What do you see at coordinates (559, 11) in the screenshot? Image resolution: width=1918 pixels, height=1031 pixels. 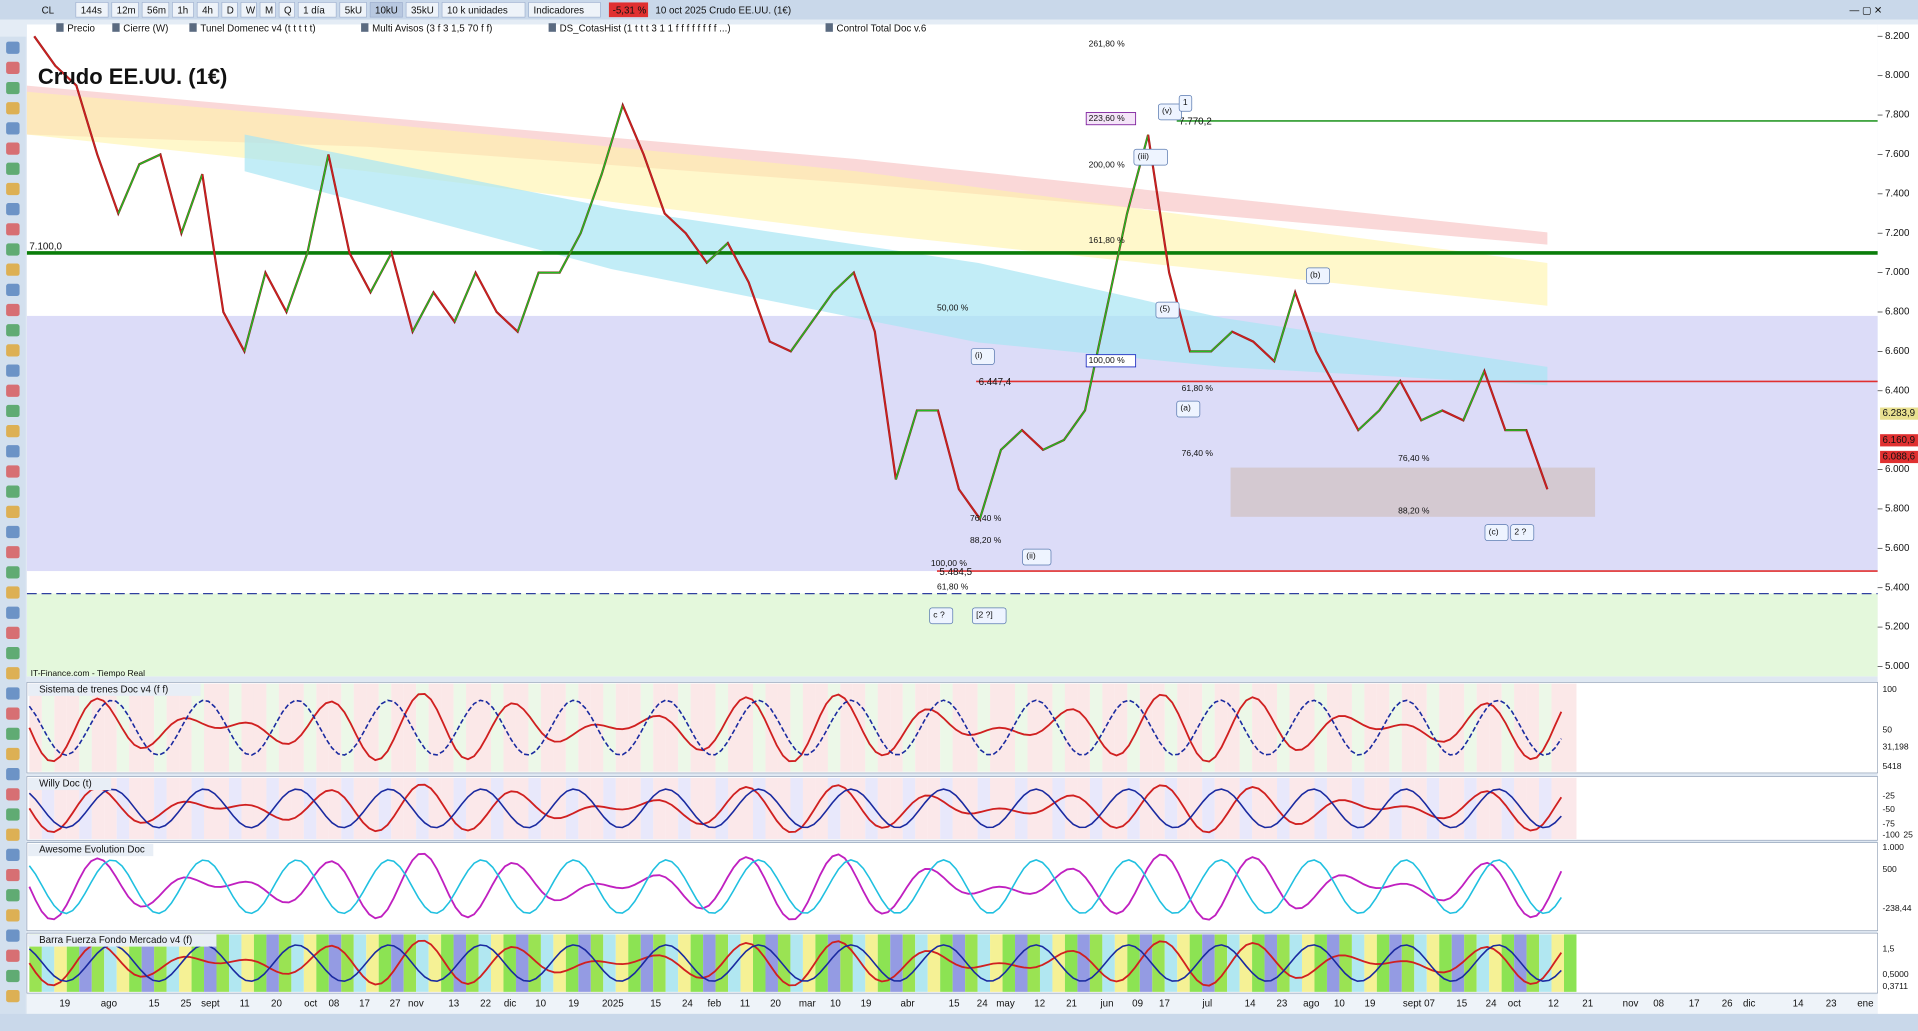 I see `toolbar-button-label: Indicadores` at bounding box center [559, 11].